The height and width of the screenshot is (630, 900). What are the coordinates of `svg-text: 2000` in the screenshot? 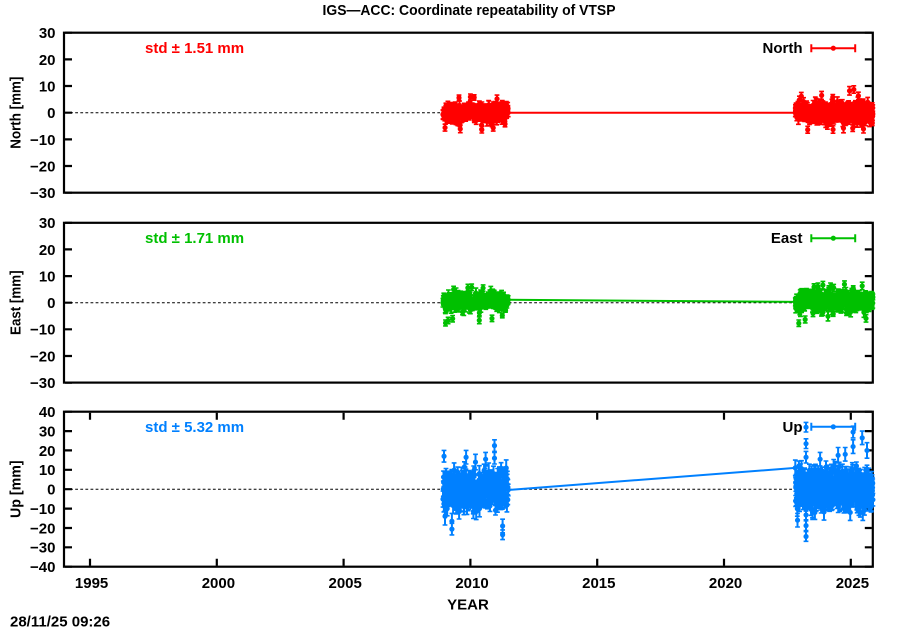 It's located at (218, 583).